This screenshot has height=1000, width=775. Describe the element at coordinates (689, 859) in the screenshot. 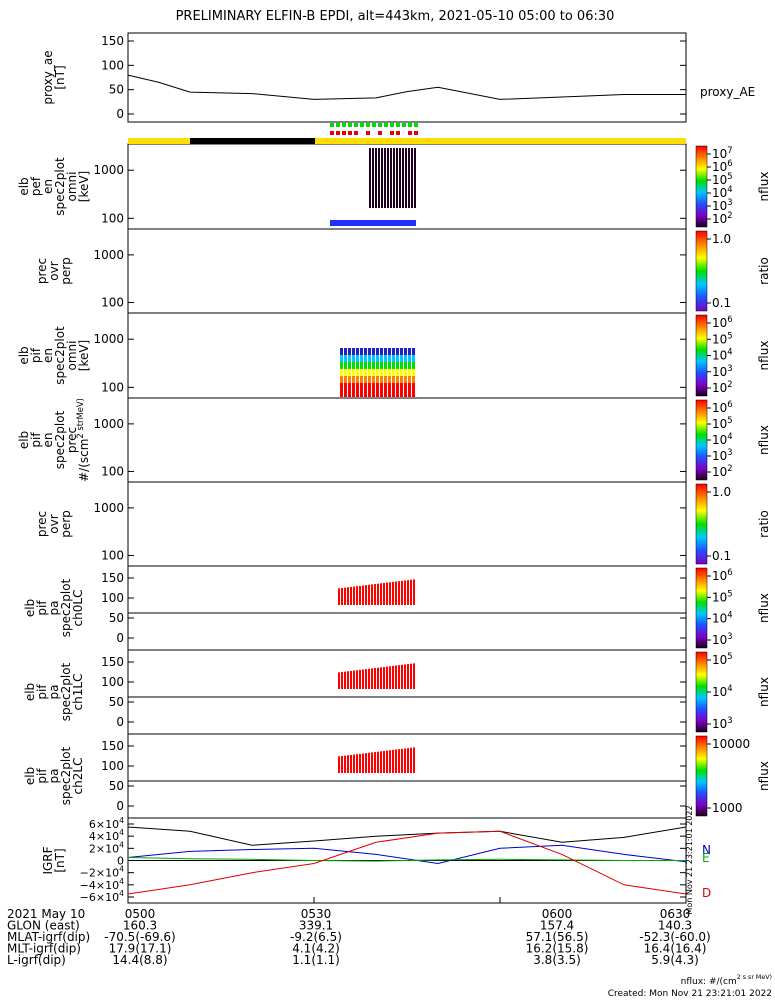

I see `side-stamp: Mon Nov 21 23:21:01 2022` at that location.